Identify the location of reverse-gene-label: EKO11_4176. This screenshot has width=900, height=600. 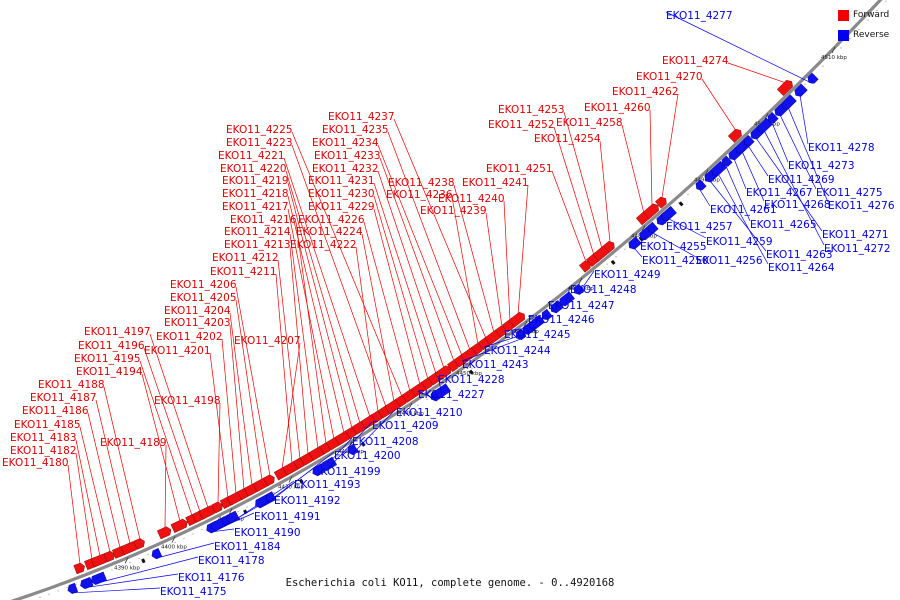
(211, 578).